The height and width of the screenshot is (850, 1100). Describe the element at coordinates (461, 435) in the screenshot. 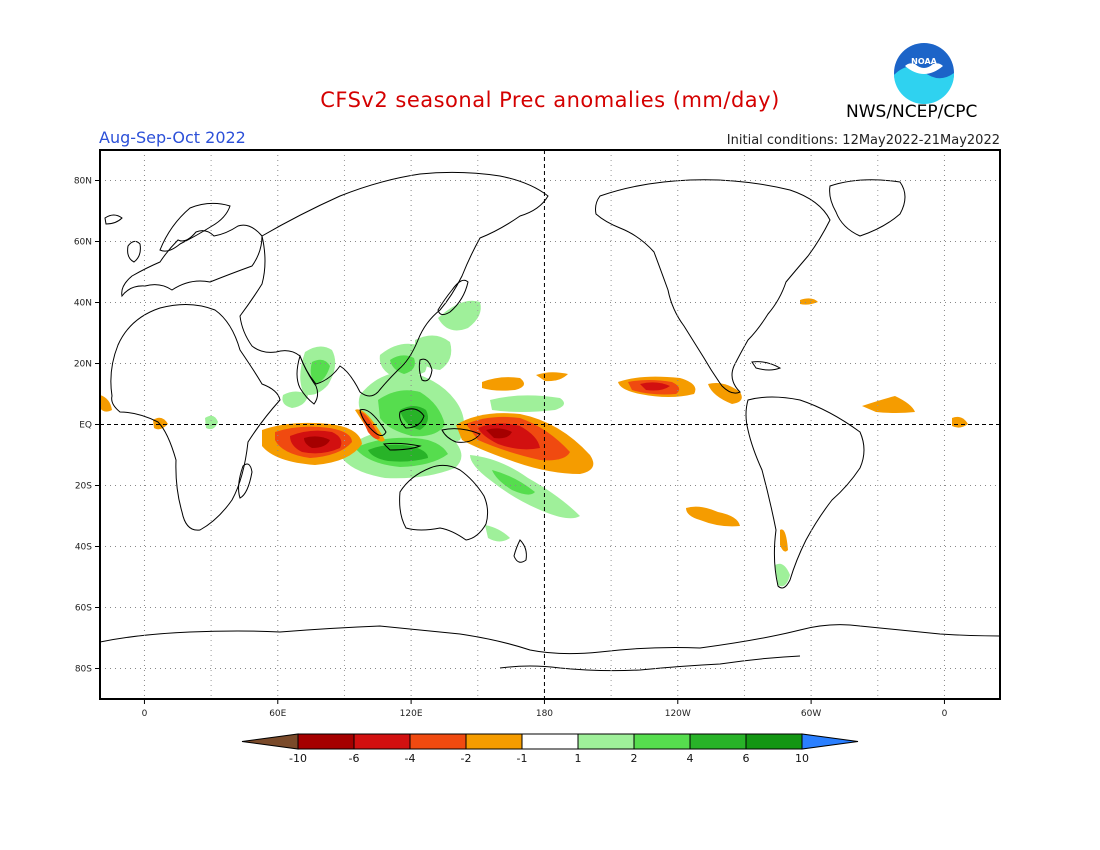

I see `new-guinea-coast` at that location.